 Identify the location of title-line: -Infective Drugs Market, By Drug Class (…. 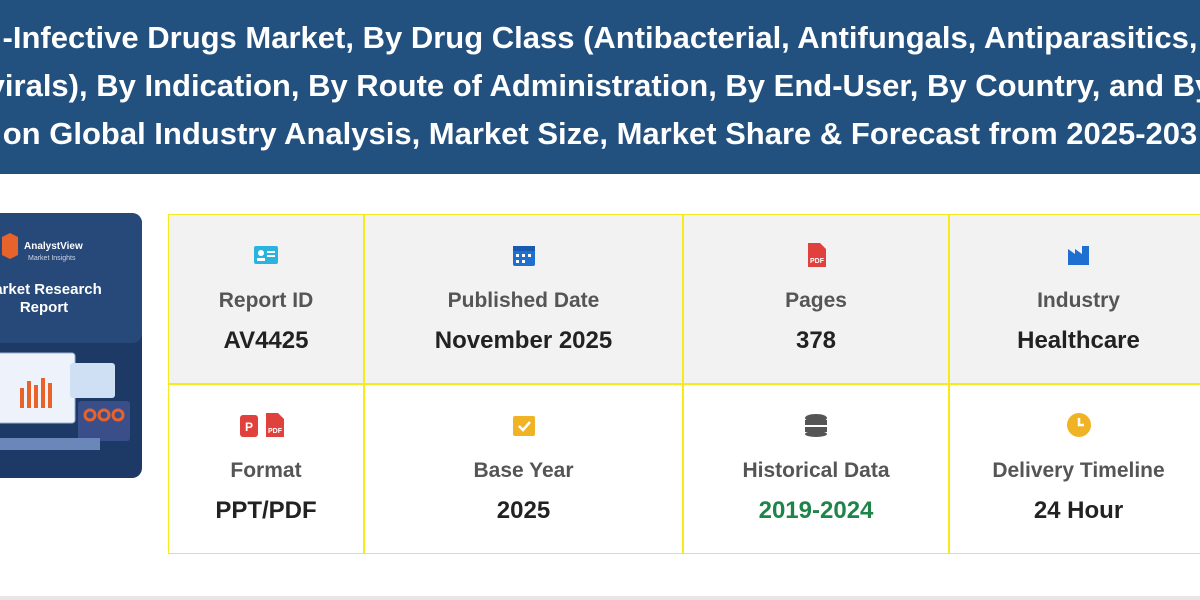
(600, 37).